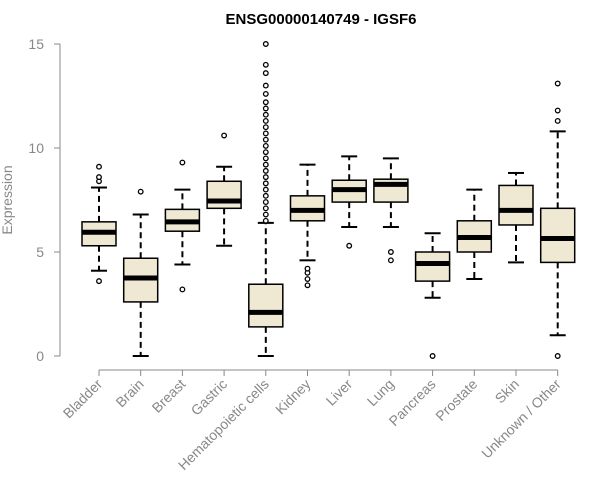 This screenshot has height=500, width=600. I want to click on box-unknown-other, so click(557, 219).